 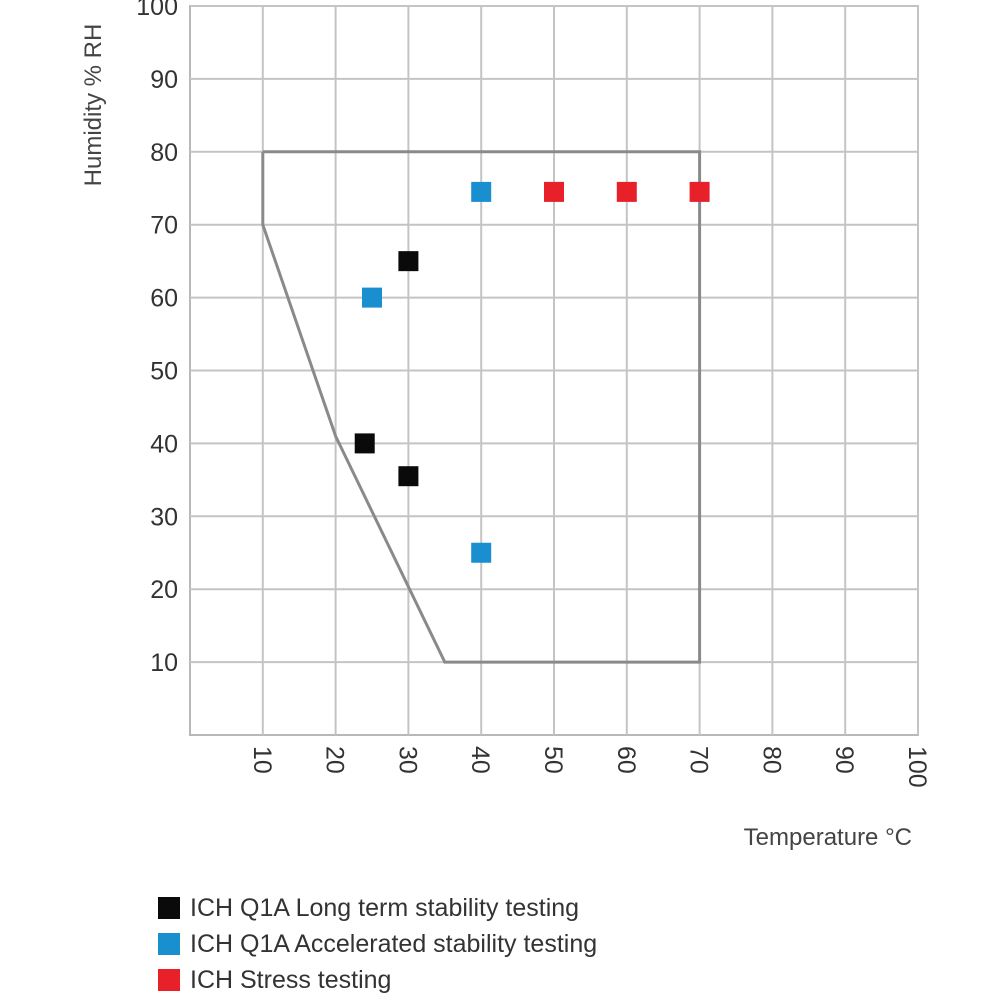 I want to click on x-tick-label: 80, so click(x=771, y=760).